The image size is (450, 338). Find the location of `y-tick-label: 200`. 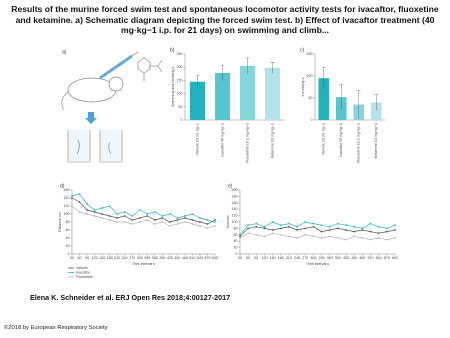

y-tick-label: 200 is located at coordinates (235, 190).